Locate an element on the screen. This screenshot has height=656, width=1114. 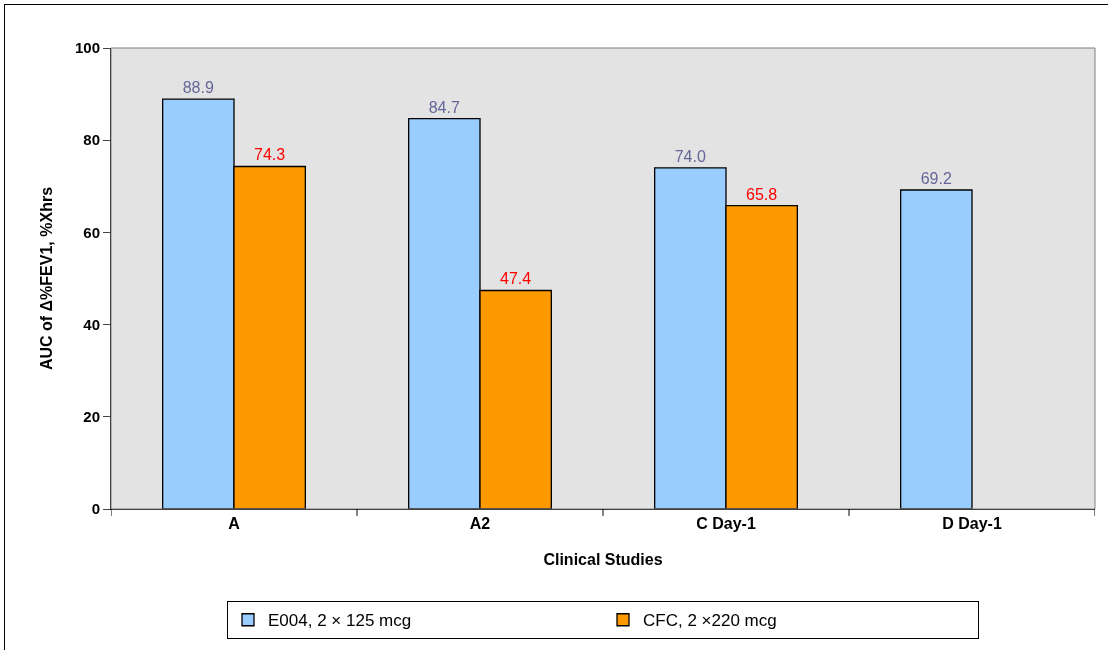
data-label: 84.7 is located at coordinates (444, 107).